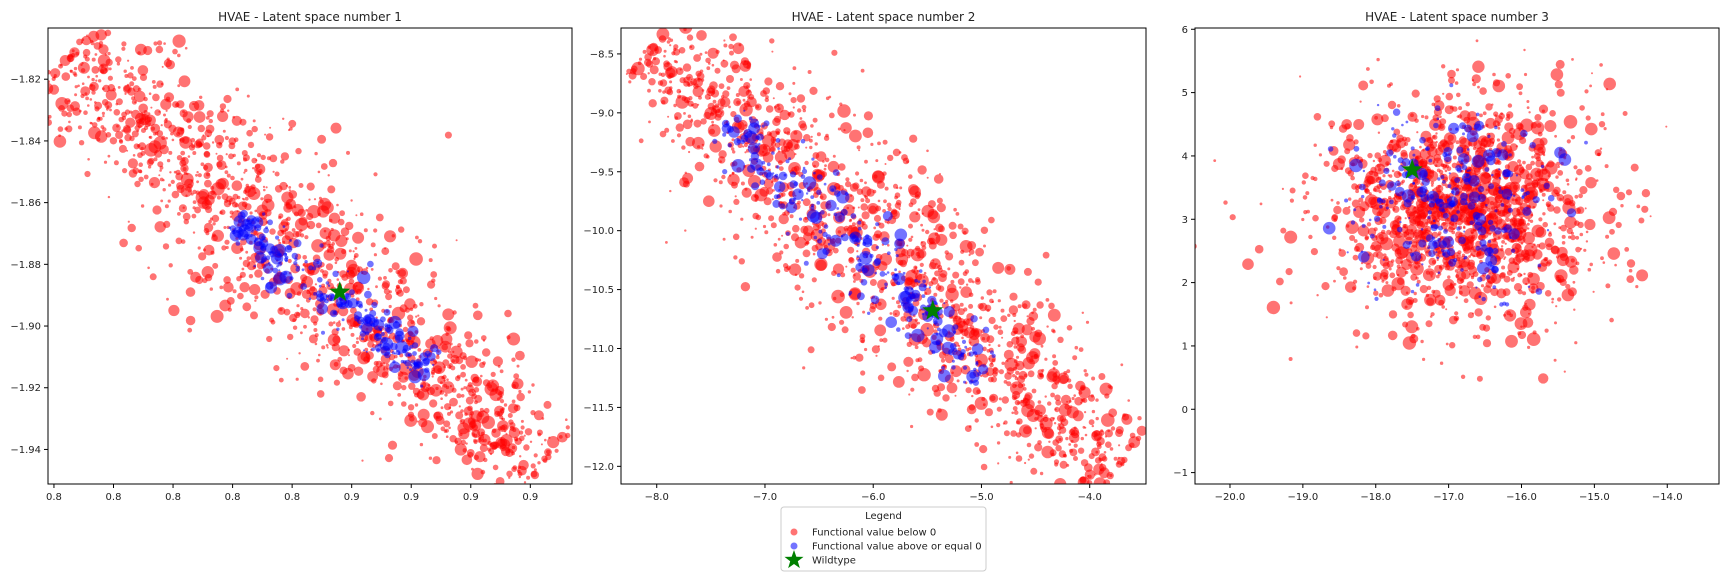 The image size is (1728, 576). What do you see at coordinates (598, 467) in the screenshot?
I see `y-tick-label: −12.0` at bounding box center [598, 467].